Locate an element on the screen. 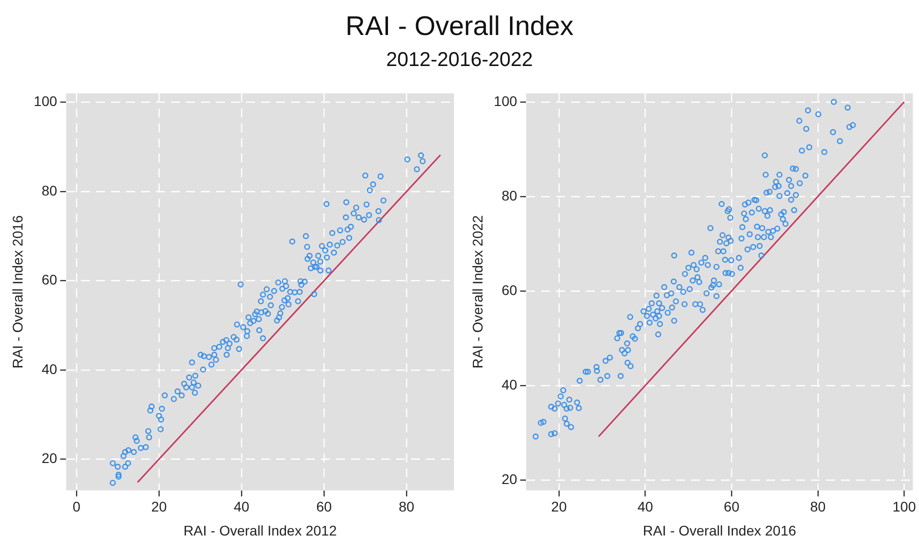  y-axis-title: RAI - Overall Index 2016 is located at coordinates (17, 292).